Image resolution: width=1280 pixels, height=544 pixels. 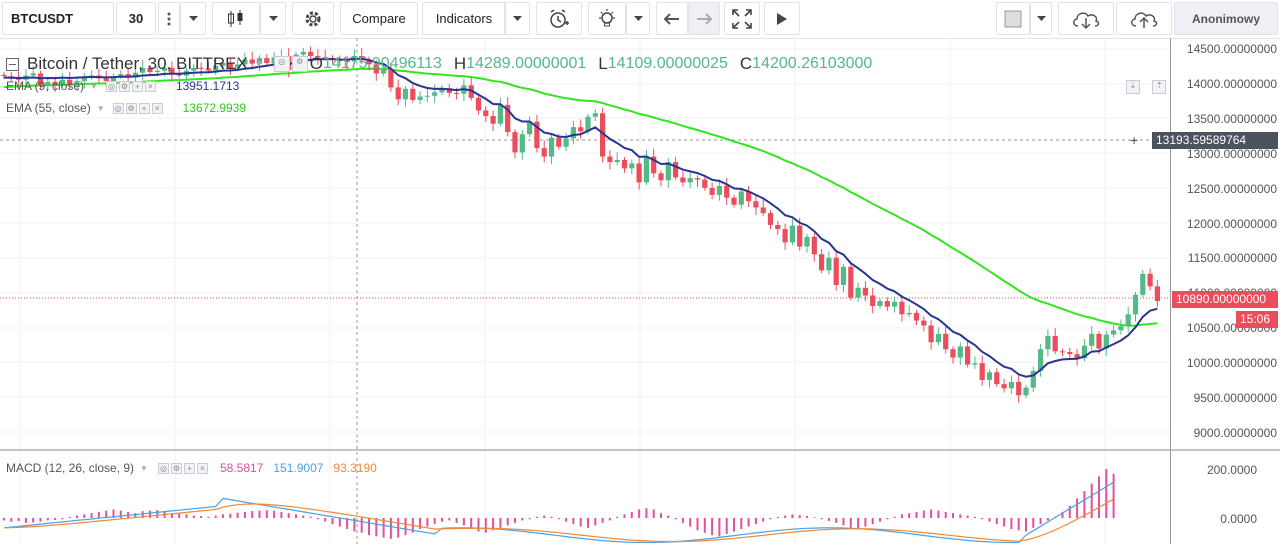 What do you see at coordinates (236, 18) in the screenshot?
I see `chart-type-button` at bounding box center [236, 18].